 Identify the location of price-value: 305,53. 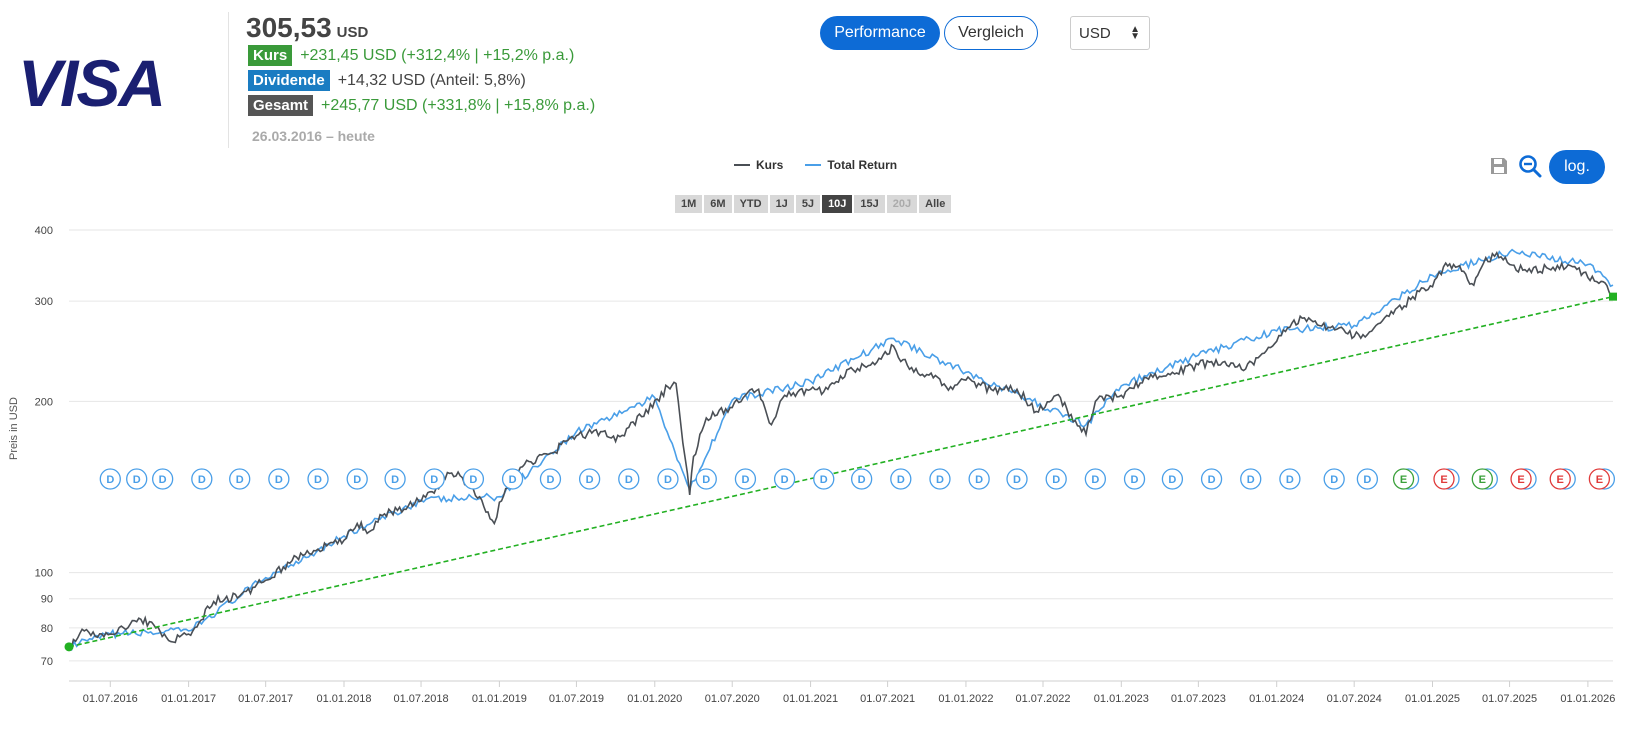
(289, 27).